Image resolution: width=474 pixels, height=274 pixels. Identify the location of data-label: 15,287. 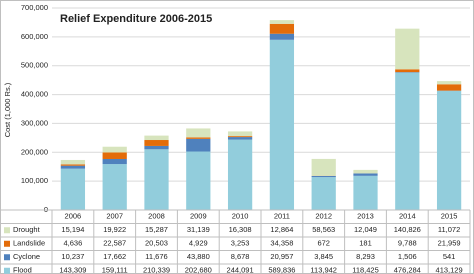
(156, 229).